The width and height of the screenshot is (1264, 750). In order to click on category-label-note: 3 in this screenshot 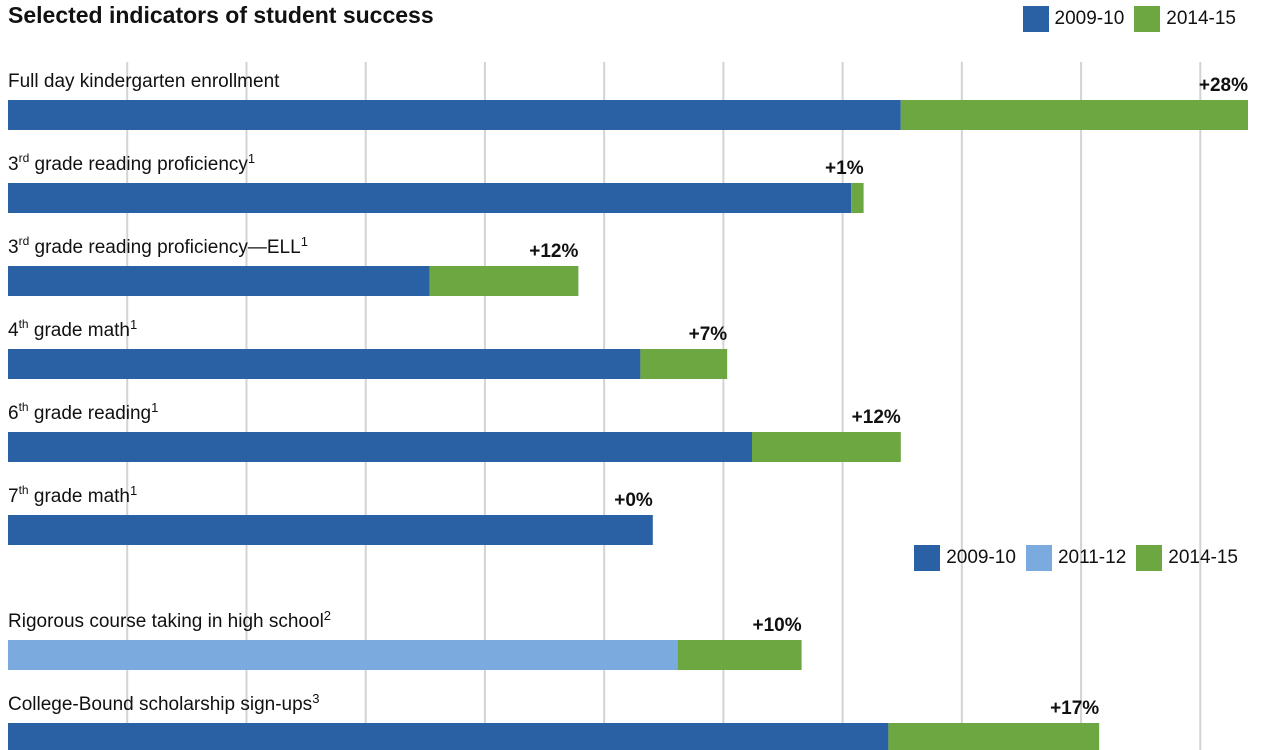, I will do `click(316, 698)`.